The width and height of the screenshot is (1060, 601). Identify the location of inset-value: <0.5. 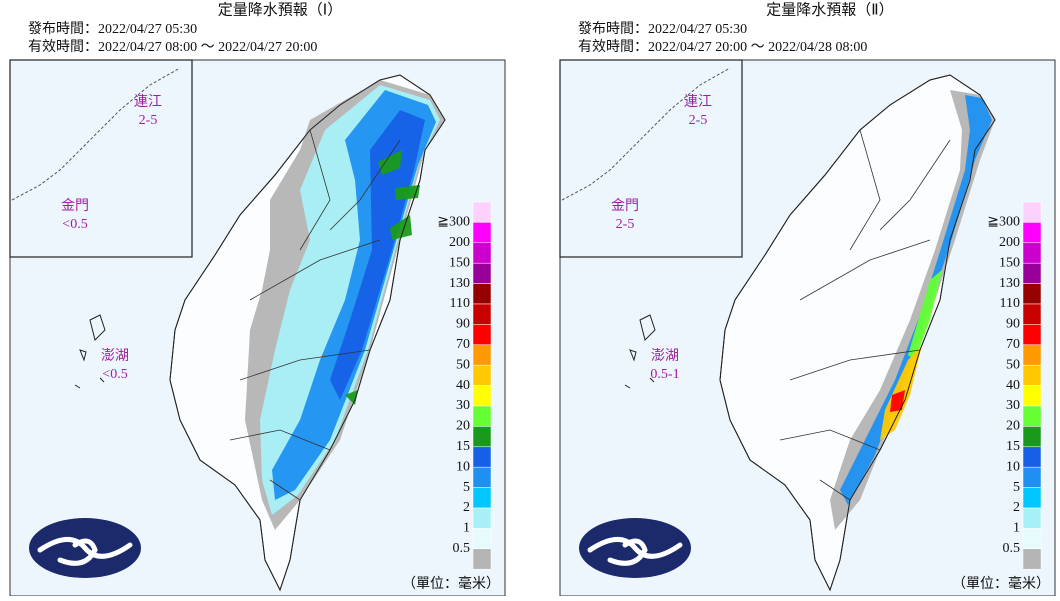
(74, 224).